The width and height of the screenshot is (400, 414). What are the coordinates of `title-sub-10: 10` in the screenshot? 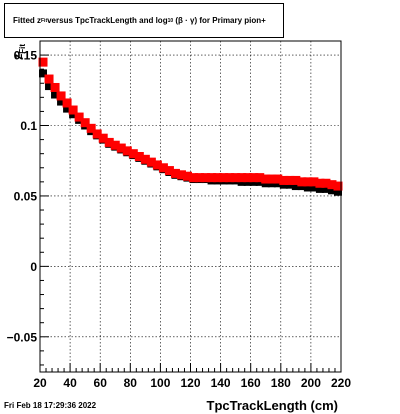 It's located at (170, 20).